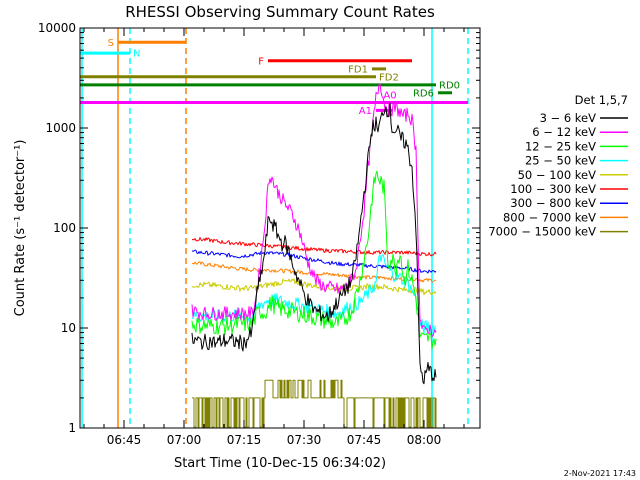  I want to click on x-tick-label: 07:00, so click(184, 440).